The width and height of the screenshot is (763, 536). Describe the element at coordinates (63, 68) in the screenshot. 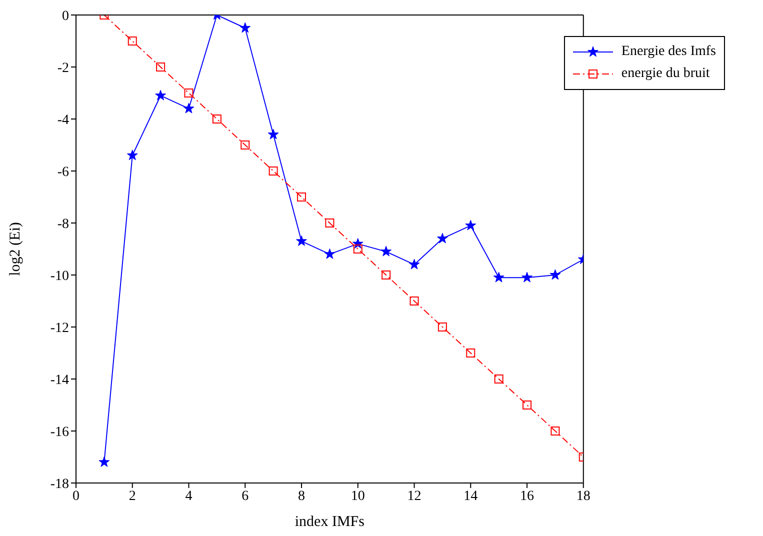

I see `y-tick-label: -2` at that location.